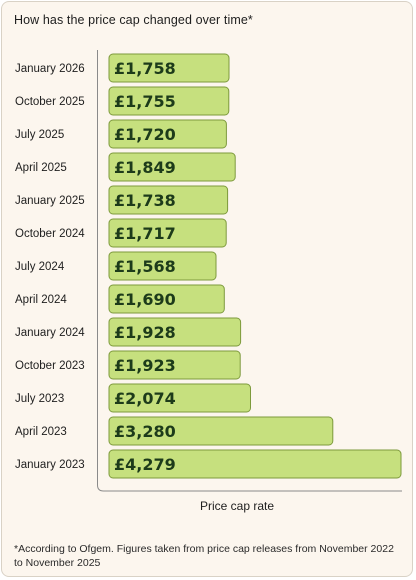  Describe the element at coordinates (50, 465) in the screenshot. I see `category-label: January 2023` at that location.